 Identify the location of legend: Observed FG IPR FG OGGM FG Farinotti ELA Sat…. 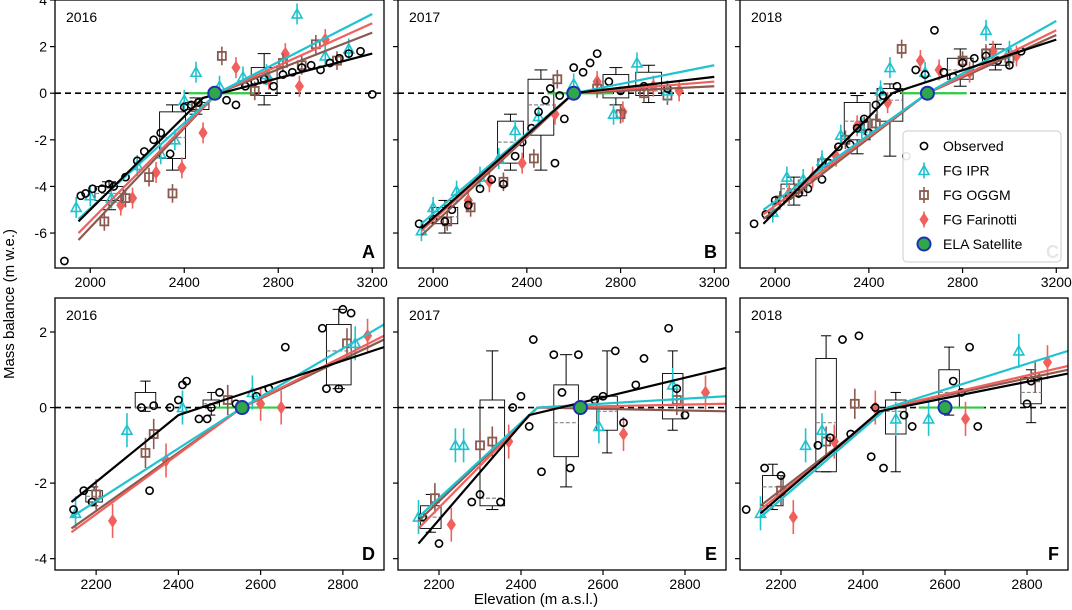
(982, 196).